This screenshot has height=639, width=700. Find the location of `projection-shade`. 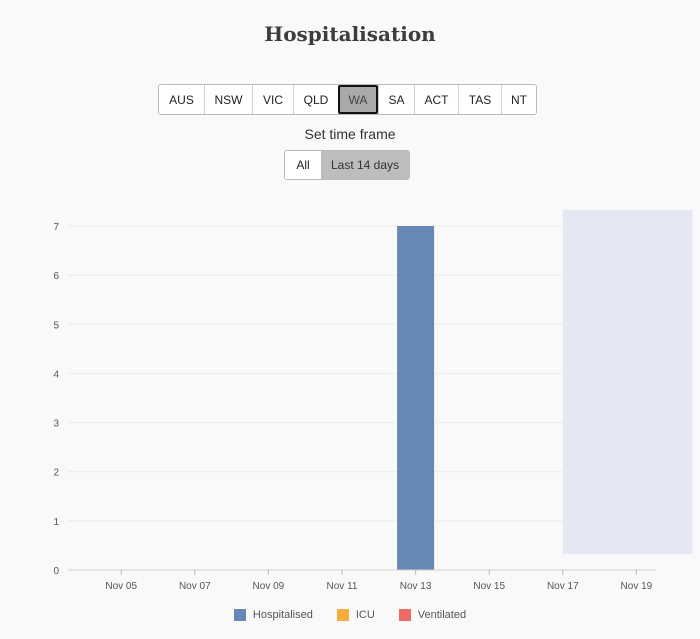

projection-shade is located at coordinates (627, 382).